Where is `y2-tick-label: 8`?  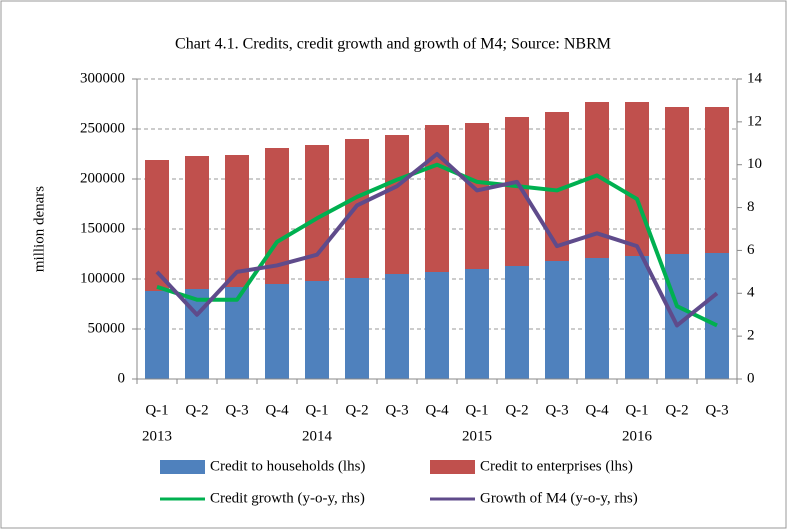 y2-tick-label: 8 is located at coordinates (751, 207).